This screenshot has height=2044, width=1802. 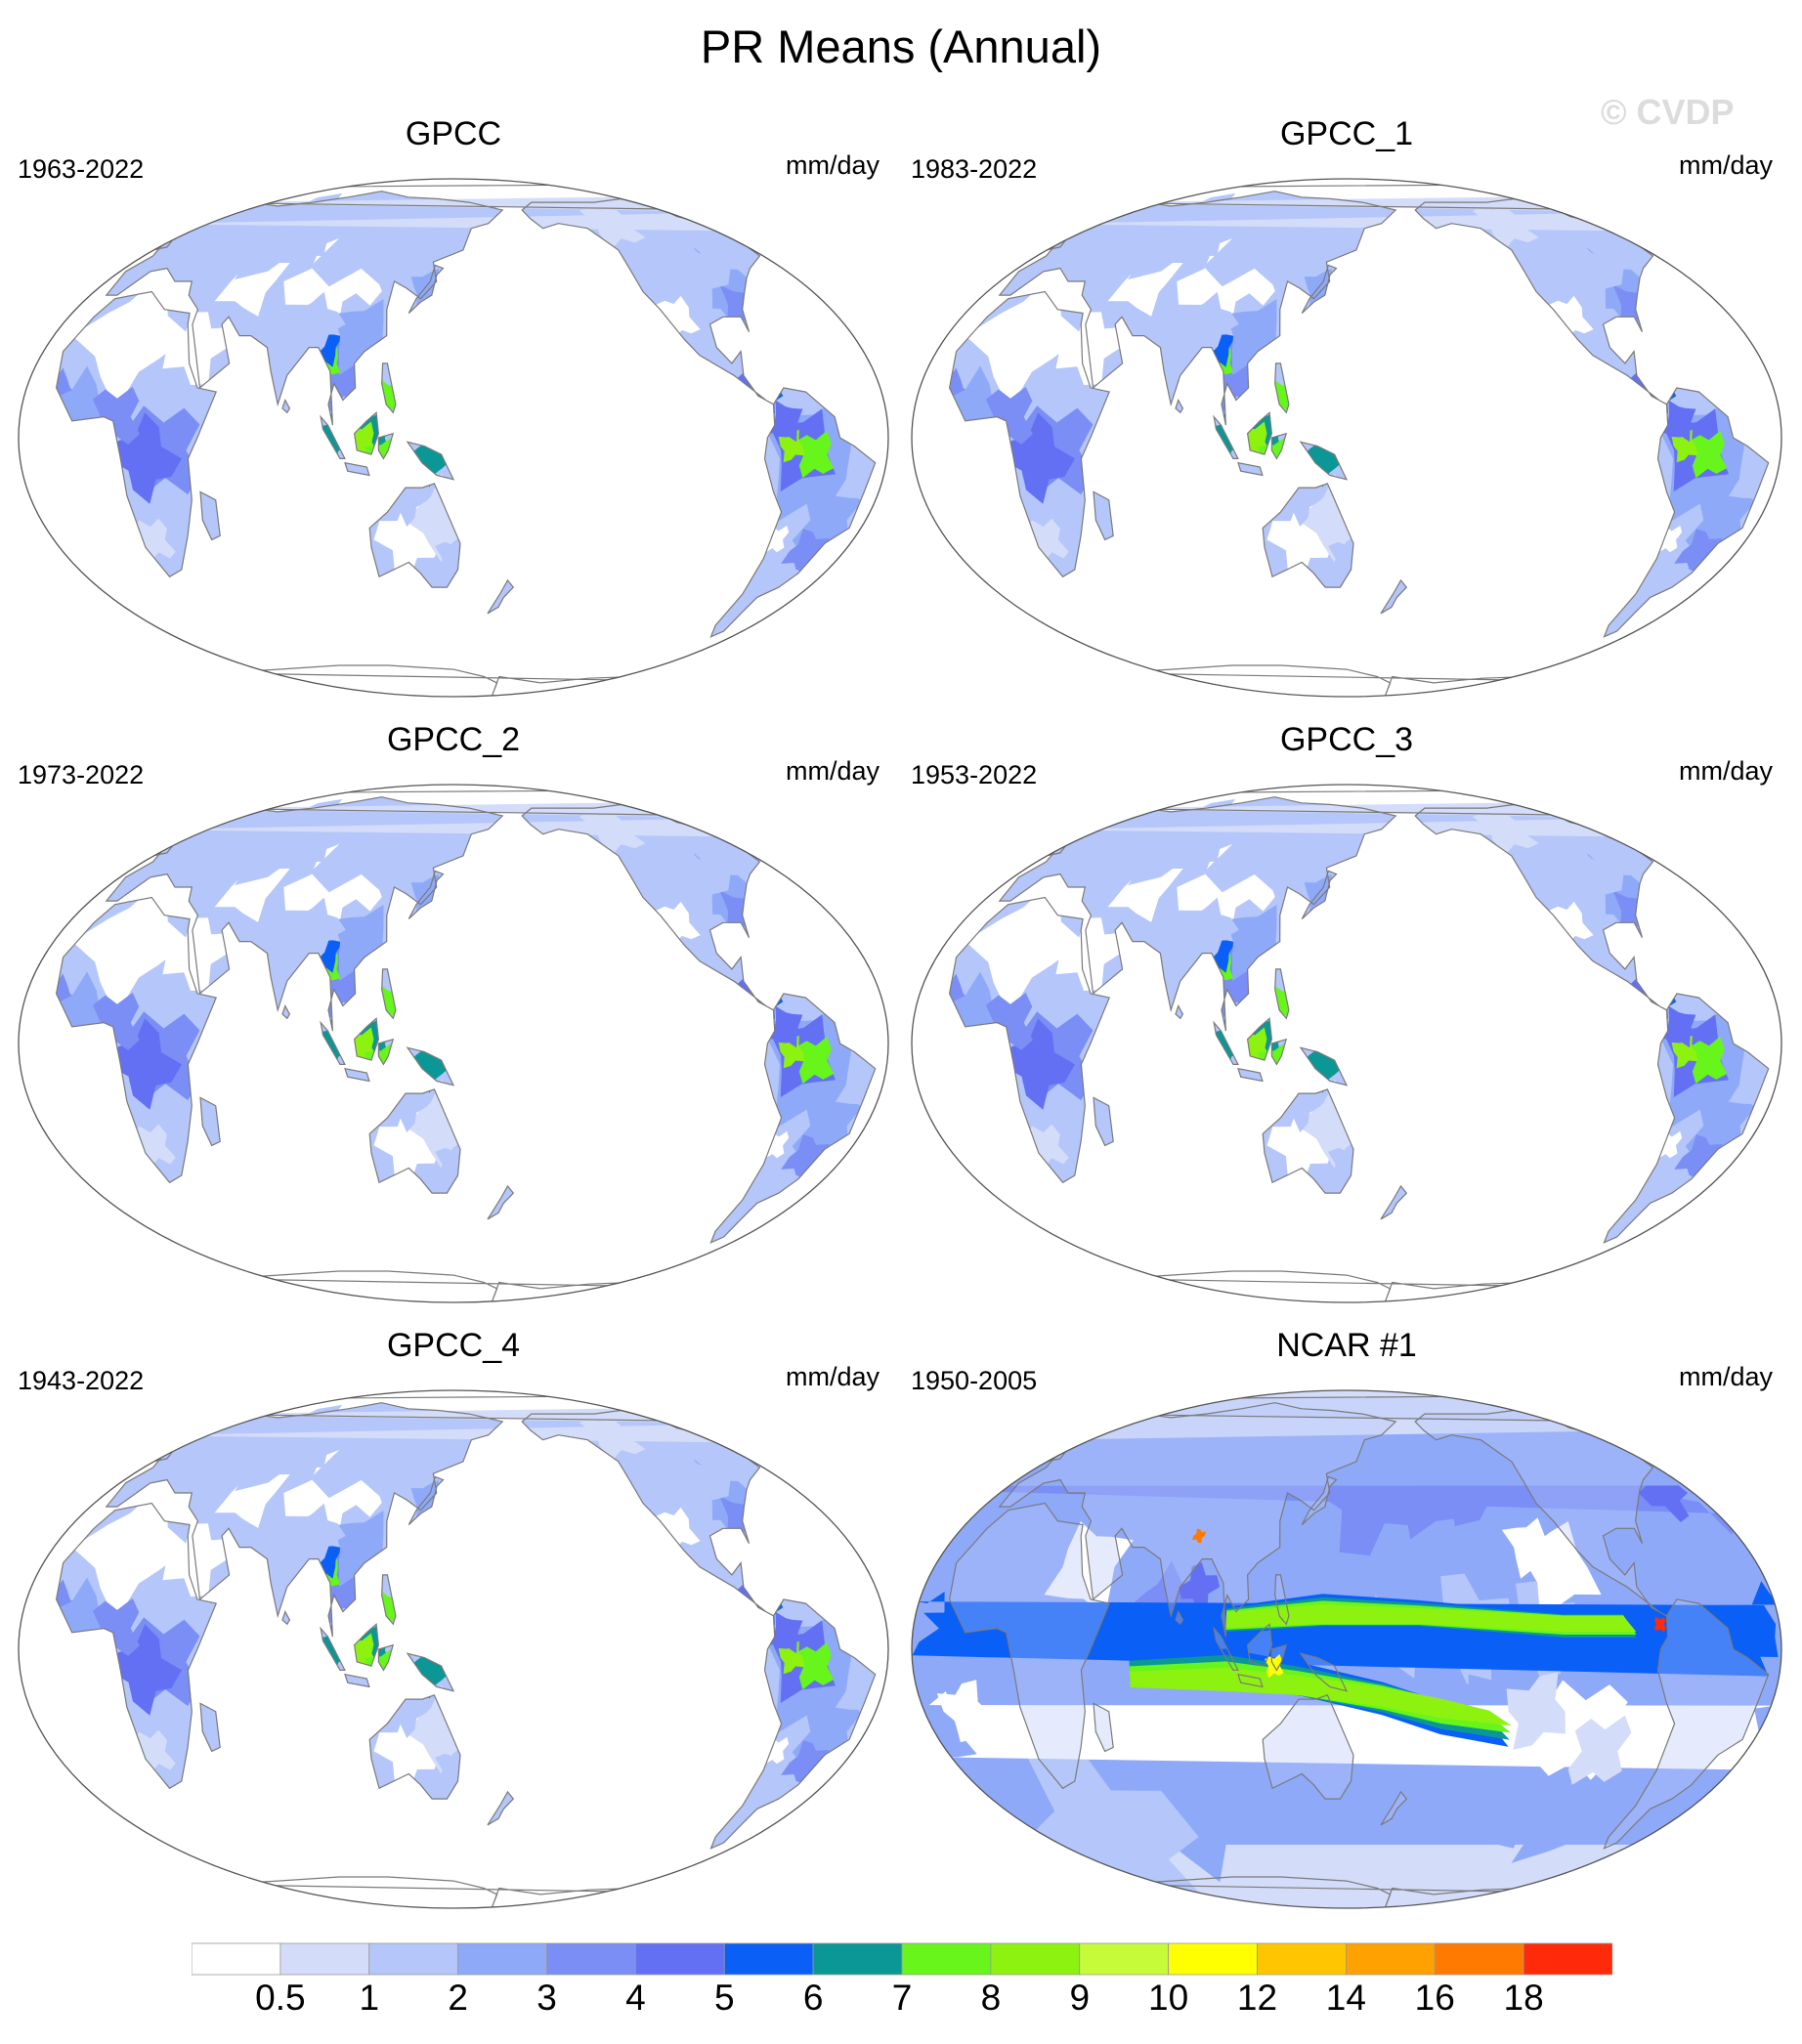 I want to click on colorbar-tick-label: 4, so click(x=635, y=1998).